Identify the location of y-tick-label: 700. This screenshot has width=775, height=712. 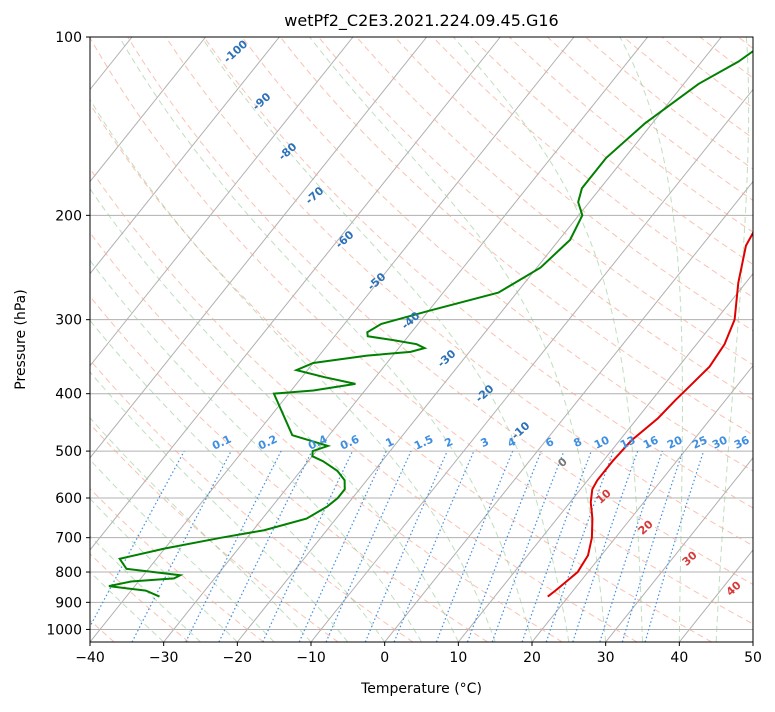
(68, 539).